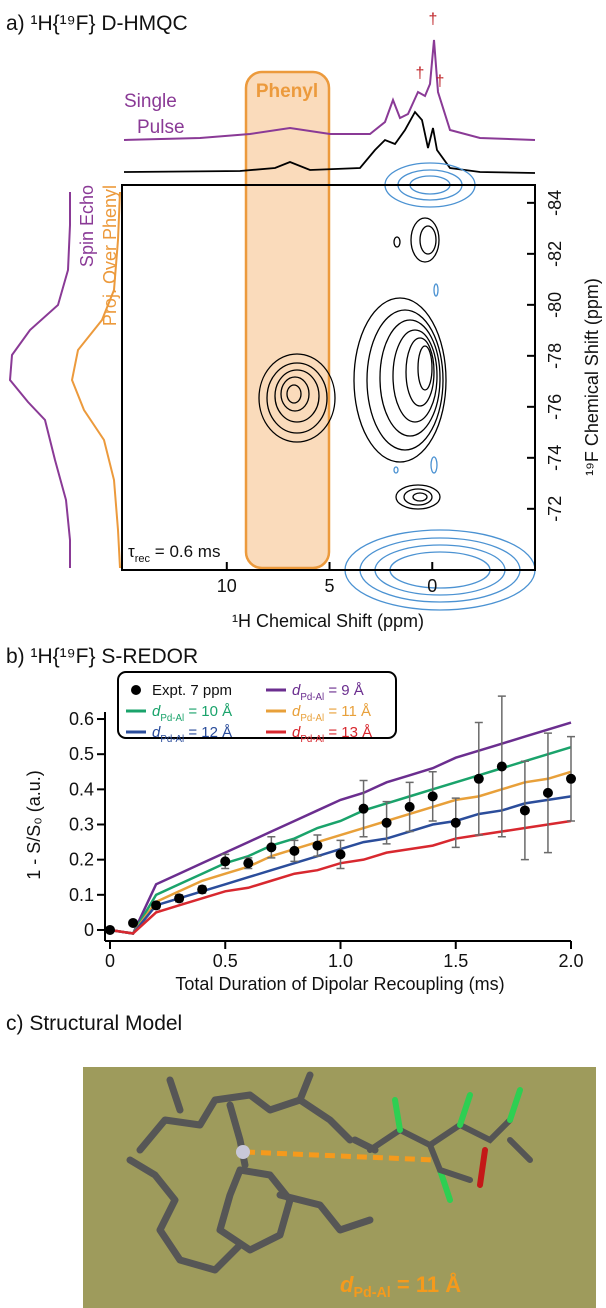  Describe the element at coordinates (555, 509) in the screenshot. I see `y-tick-label: -72` at that location.